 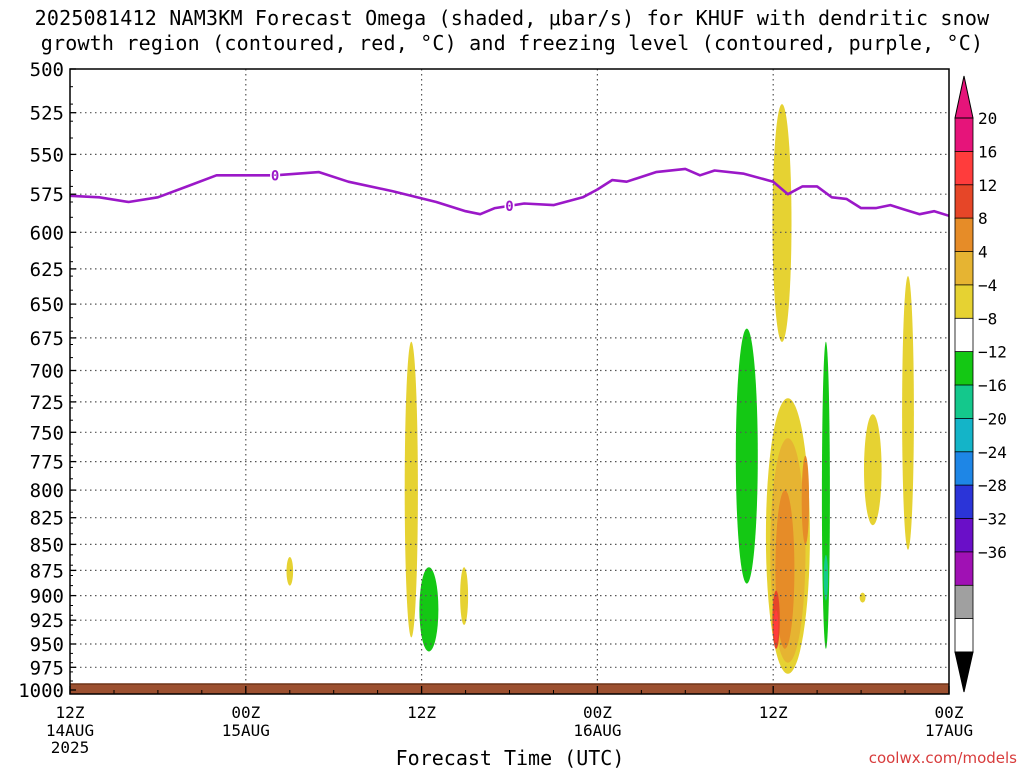 I want to click on site-credit: coolwx.com/models, so click(x=943, y=758).